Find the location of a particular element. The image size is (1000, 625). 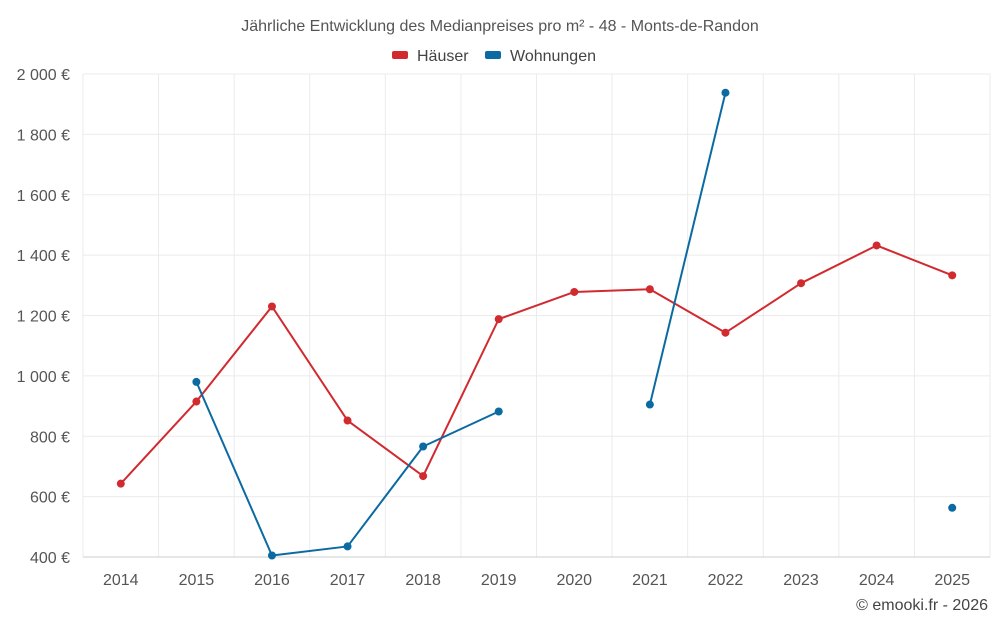

x-tick-label: 2019 is located at coordinates (499, 580).